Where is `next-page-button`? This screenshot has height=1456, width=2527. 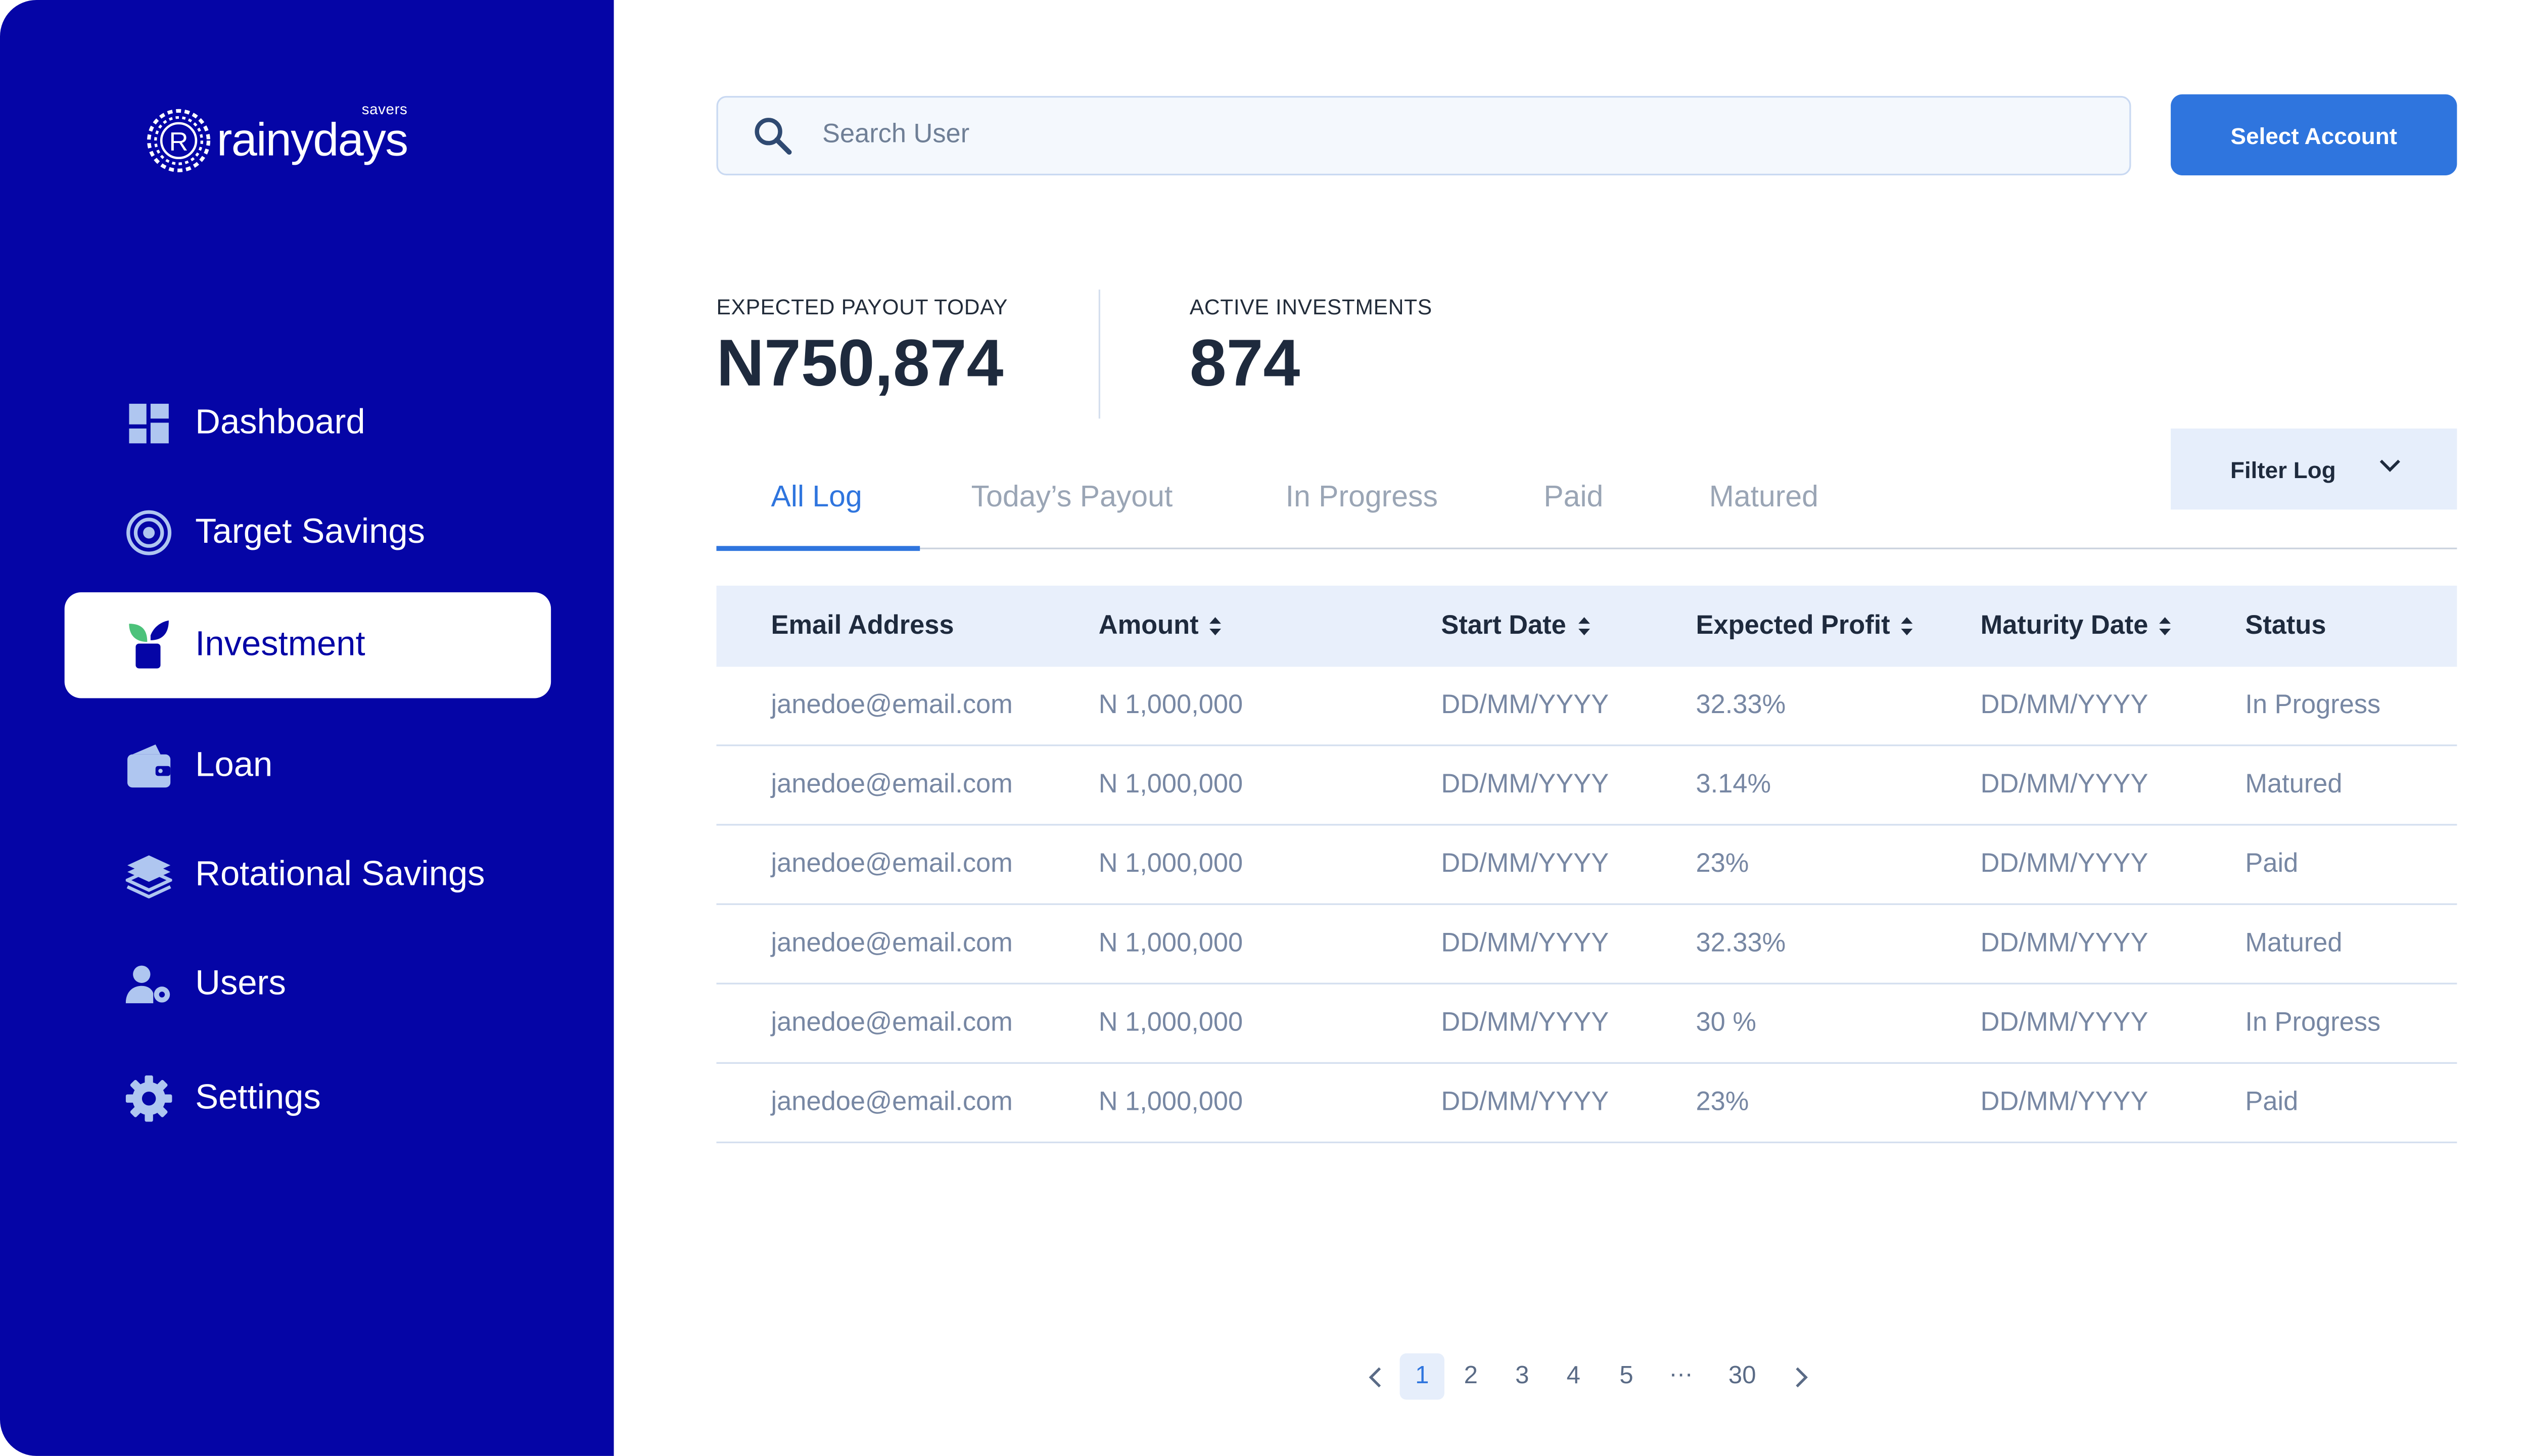
next-page-button is located at coordinates (1801, 1376).